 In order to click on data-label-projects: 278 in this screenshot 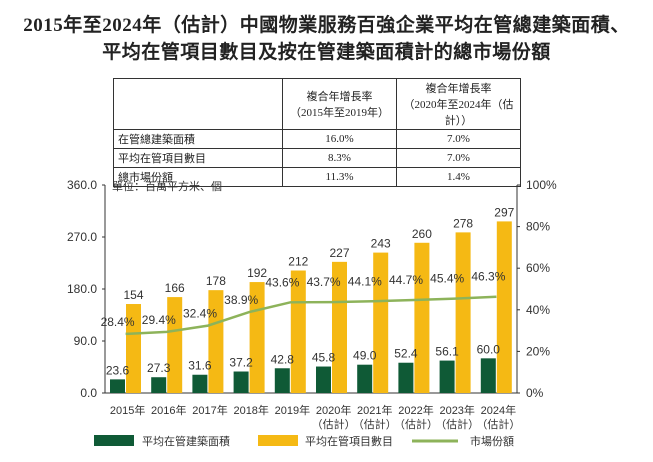, I will do `click(463, 223)`.